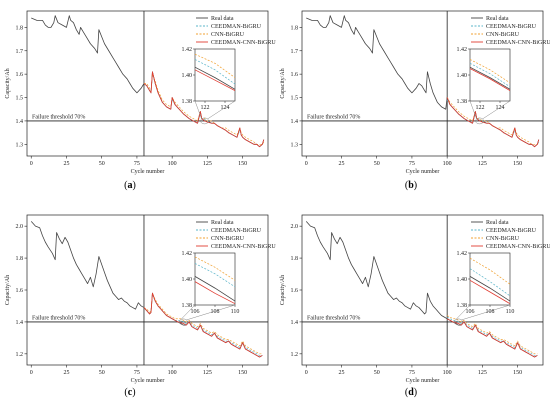 The height and width of the screenshot is (410, 550). I want to click on inset-x-tick-label: 110, so click(510, 312).